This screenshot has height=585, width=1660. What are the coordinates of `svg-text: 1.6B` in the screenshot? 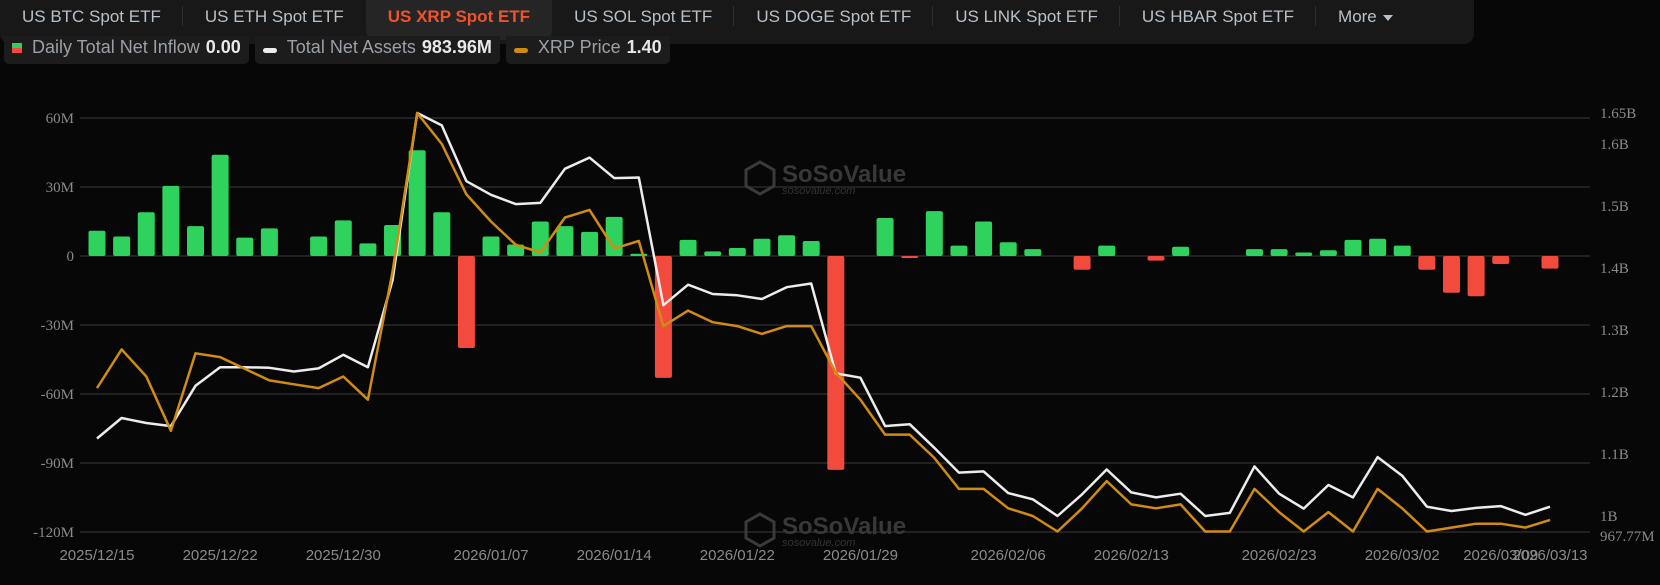 It's located at (1614, 145).